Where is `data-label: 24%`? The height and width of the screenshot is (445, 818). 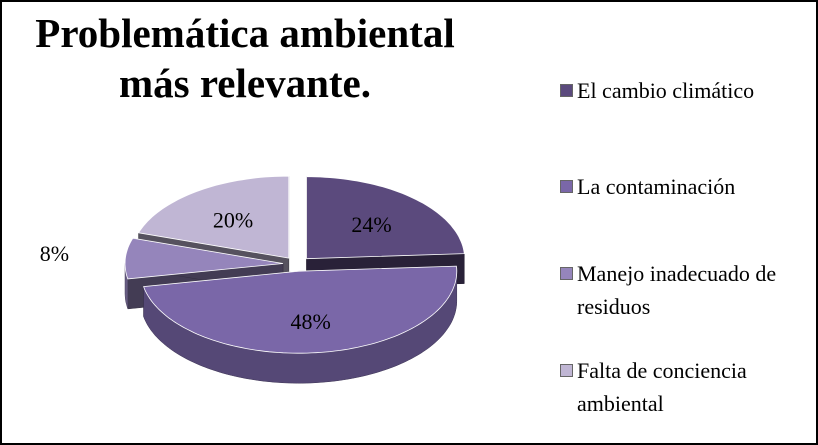
data-label: 24% is located at coordinates (371, 224).